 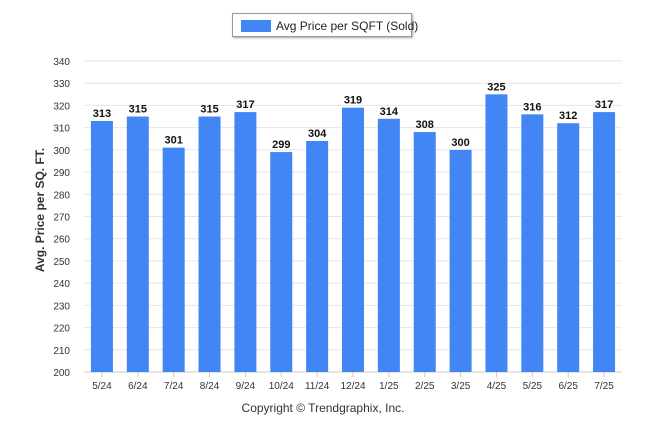 What do you see at coordinates (389, 112) in the screenshot?
I see `bar-value-label: 314` at bounding box center [389, 112].